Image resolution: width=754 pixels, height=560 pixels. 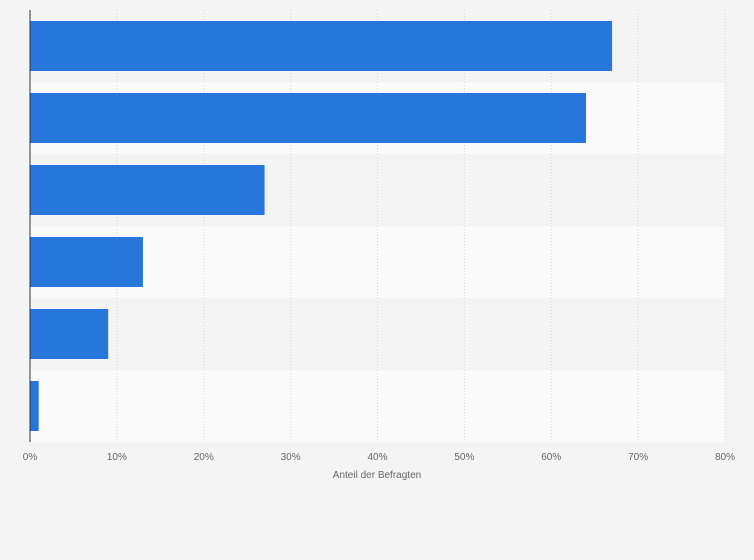 What do you see at coordinates (551, 457) in the screenshot?
I see `x-tick-label: 60%` at bounding box center [551, 457].